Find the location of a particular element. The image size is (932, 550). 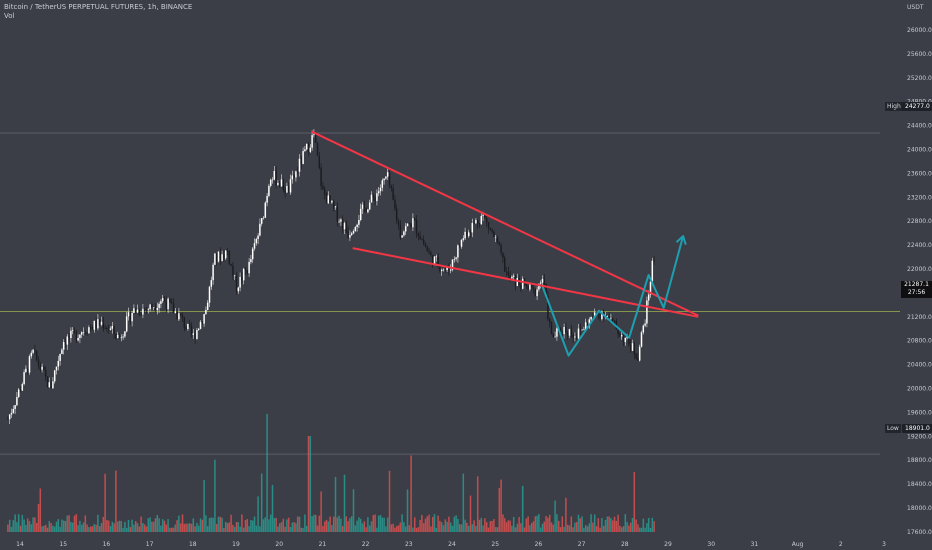

date-tick-label: 21 is located at coordinates (323, 544).